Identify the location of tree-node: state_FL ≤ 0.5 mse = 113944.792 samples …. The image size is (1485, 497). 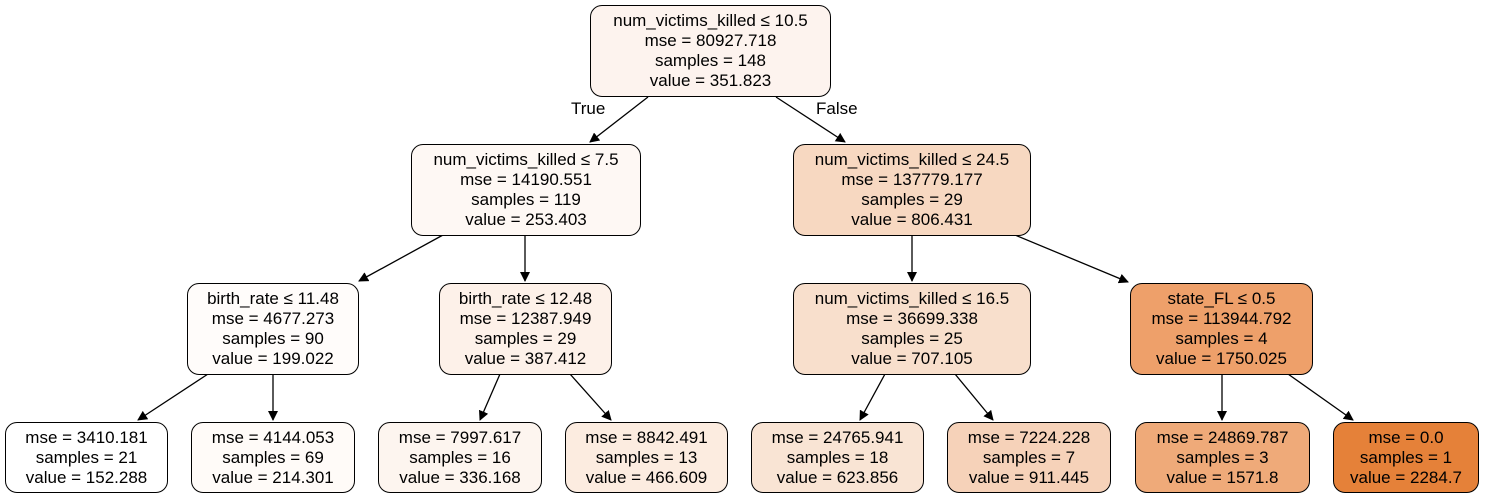
(1221, 329).